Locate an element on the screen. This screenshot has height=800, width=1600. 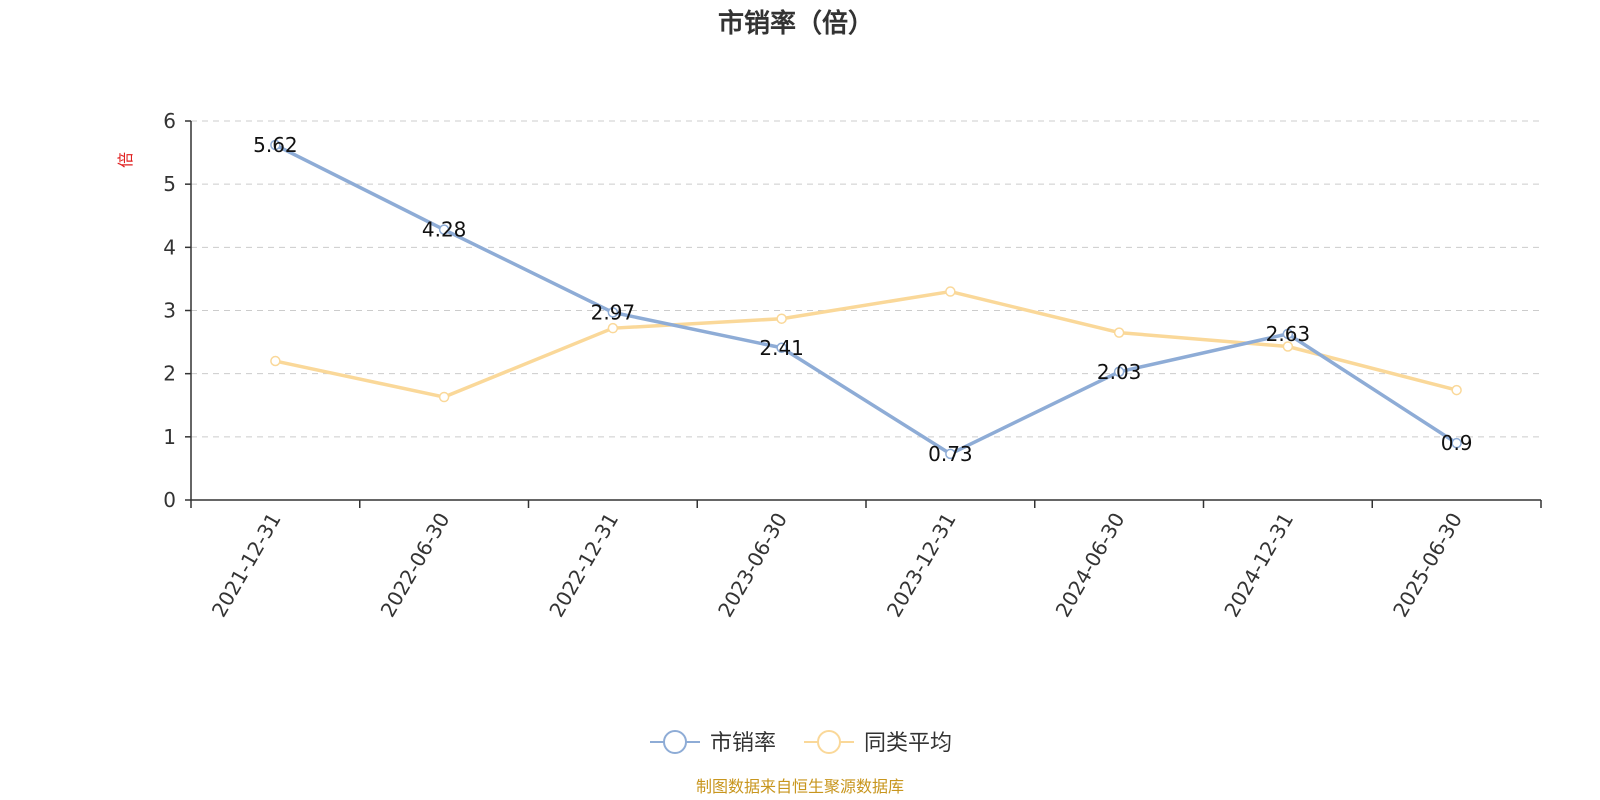
y-axis-unit-label: 倍 is located at coordinates (125, 160).